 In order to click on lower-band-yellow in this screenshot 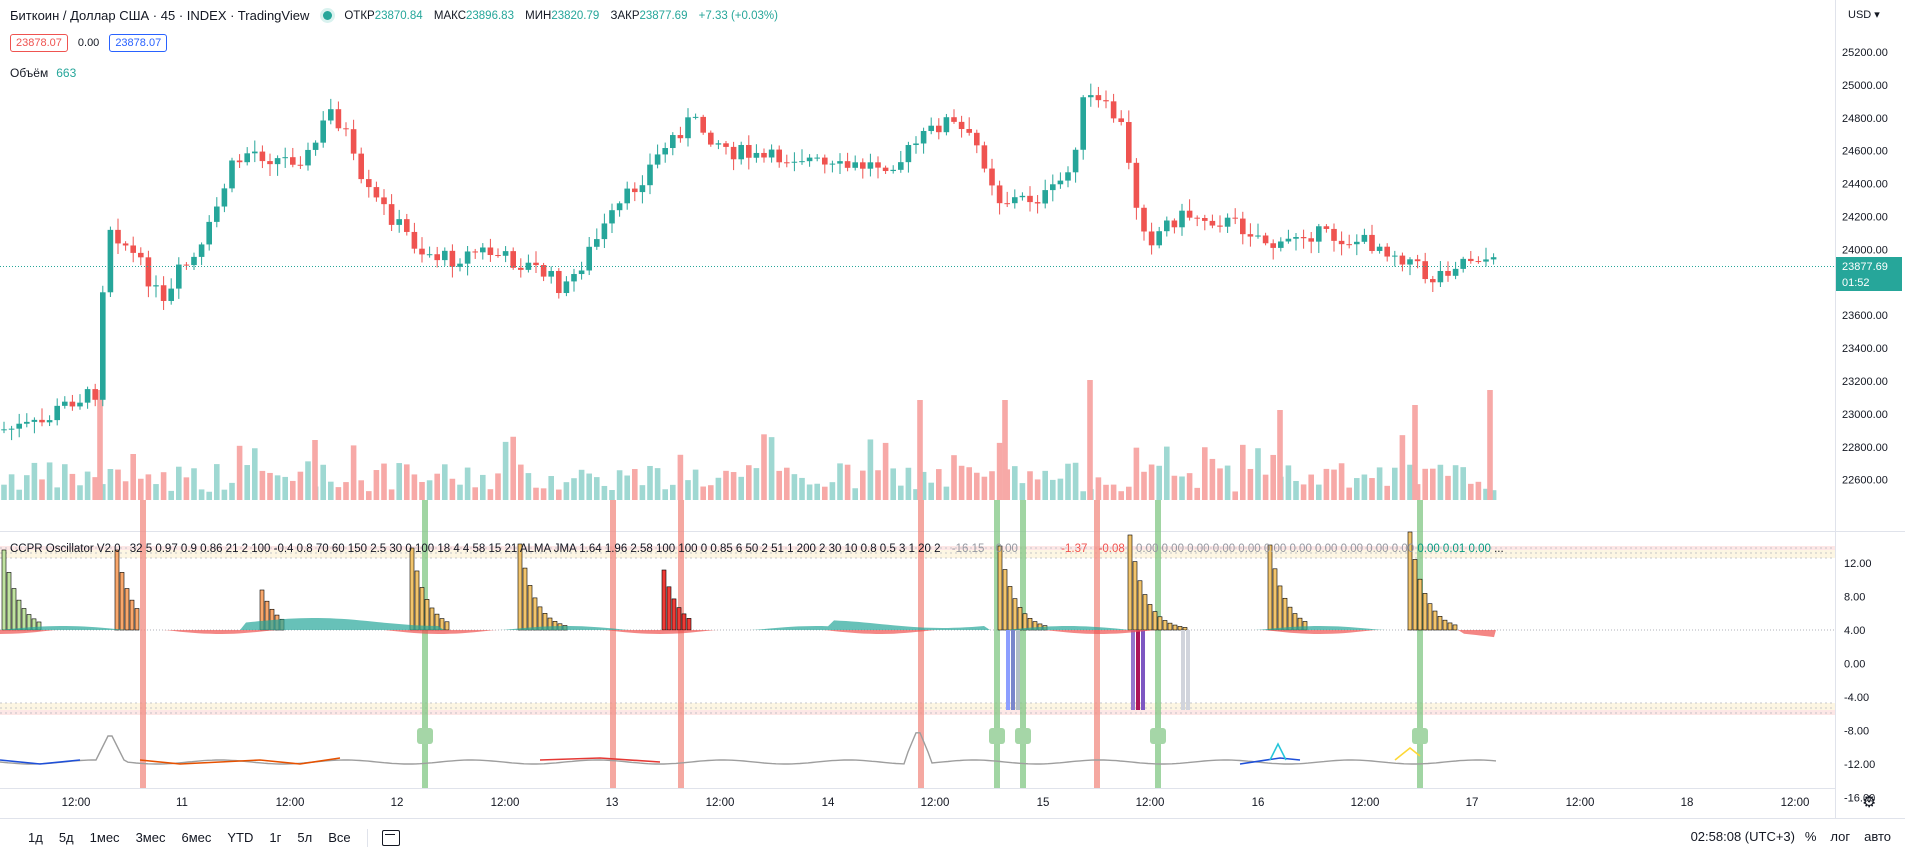, I will do `click(917, 706)`.